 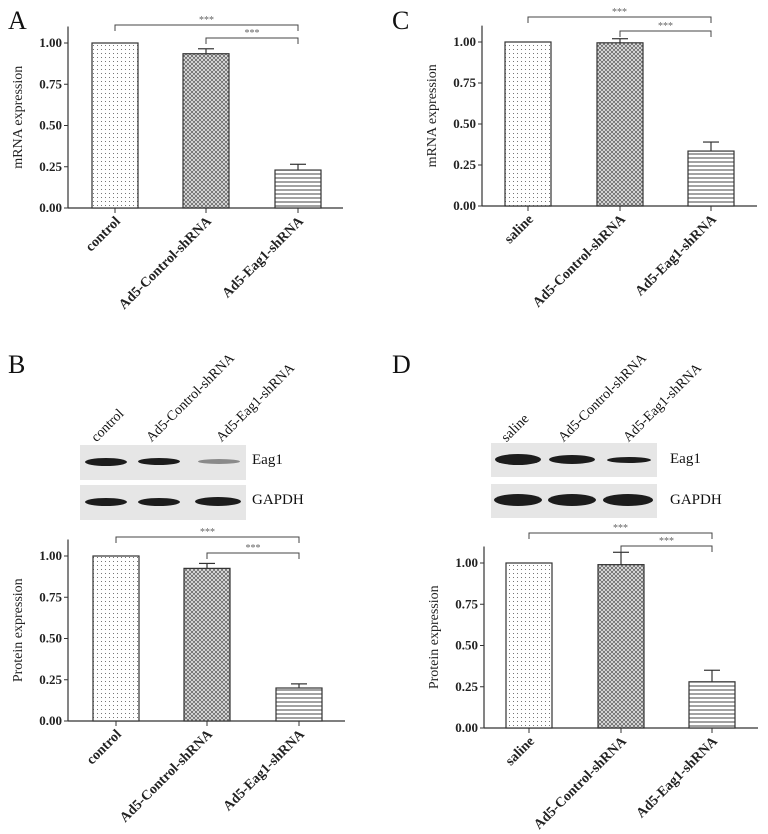 I want to click on panel-letter-c: C, so click(x=401, y=20).